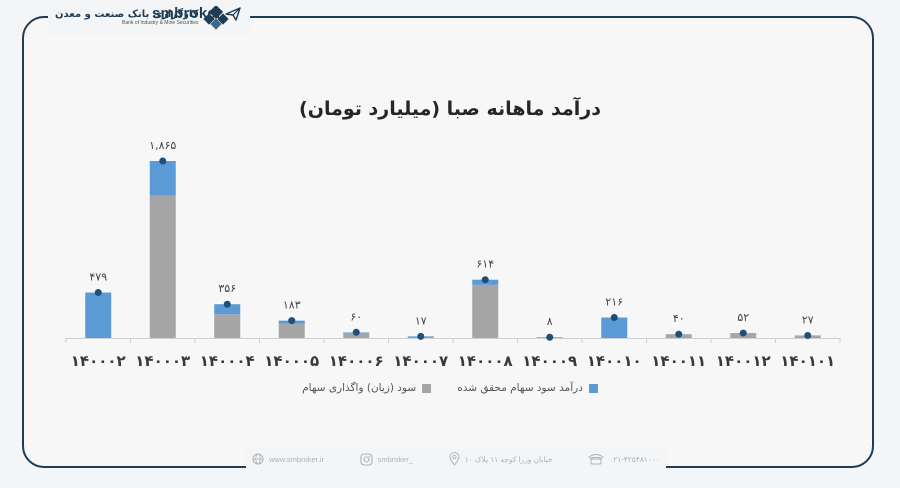 The height and width of the screenshot is (488, 900). I want to click on bank-logo-name: کارگزاری بانک صنعت و معدن, so click(127, 14).